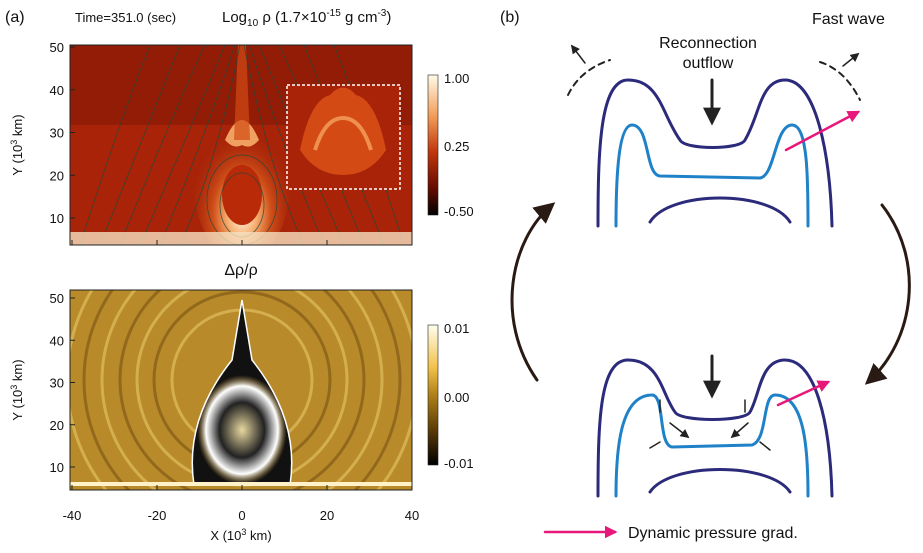 Image resolution: width=923 pixels, height=553 pixels. I want to click on title-part: ρ (1.7×10, so click(292, 17).